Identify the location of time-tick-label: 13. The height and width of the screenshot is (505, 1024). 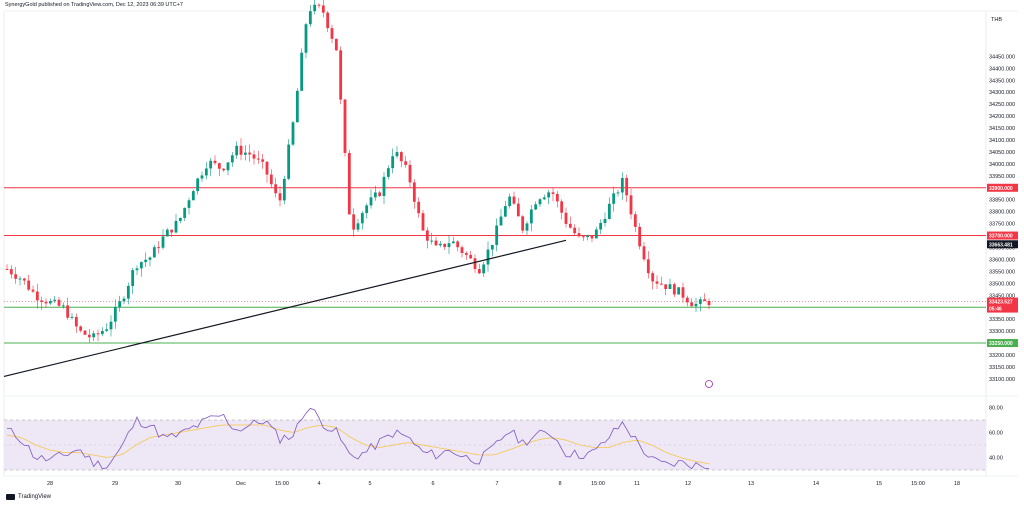
(751, 484).